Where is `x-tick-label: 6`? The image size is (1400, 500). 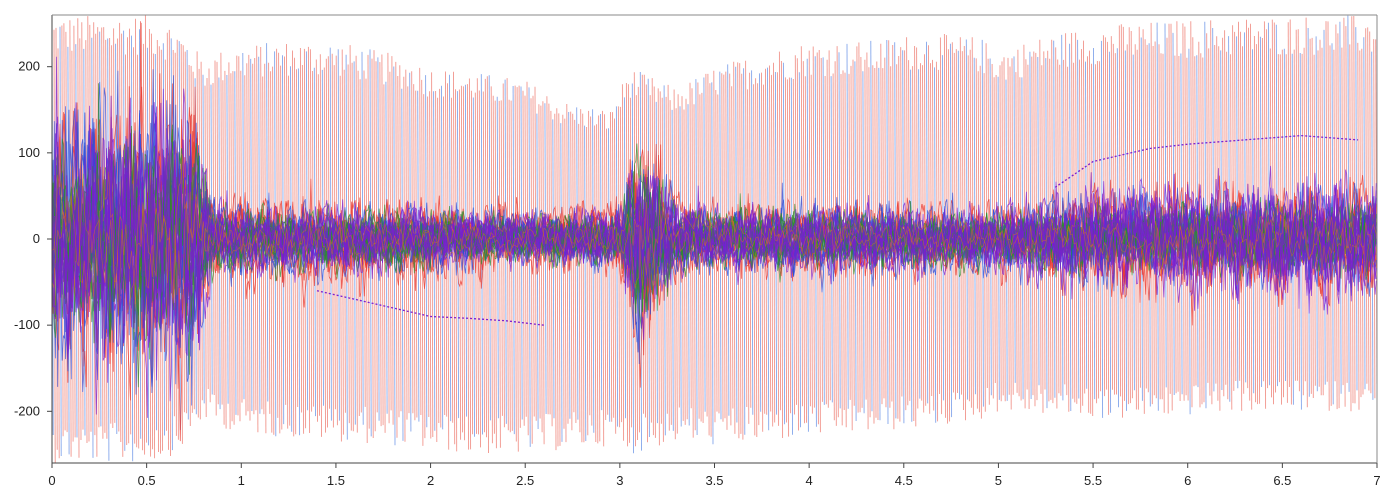 x-tick-label: 6 is located at coordinates (1187, 480).